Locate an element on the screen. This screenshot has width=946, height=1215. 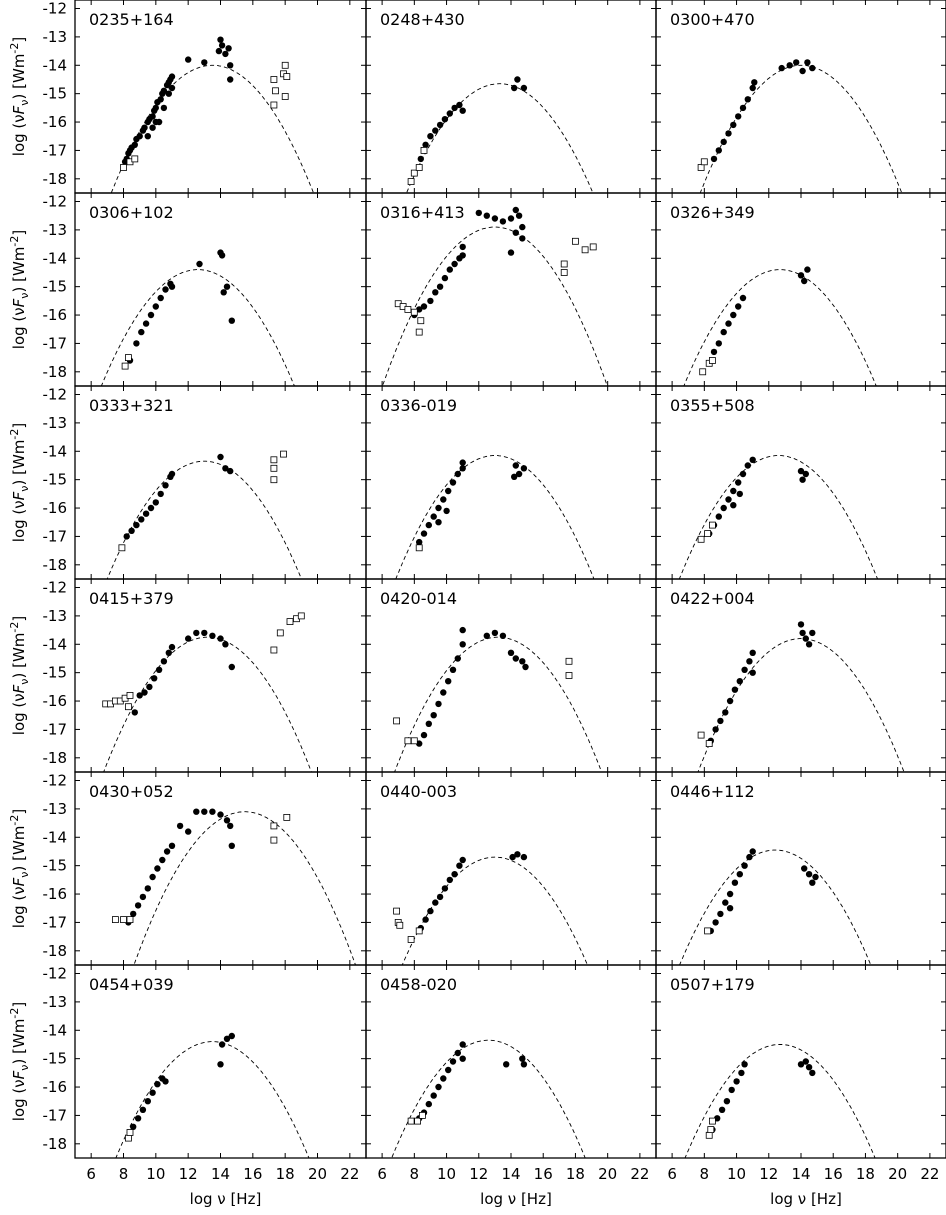
sed-panel: 0507+179 is located at coordinates (800, 1061).